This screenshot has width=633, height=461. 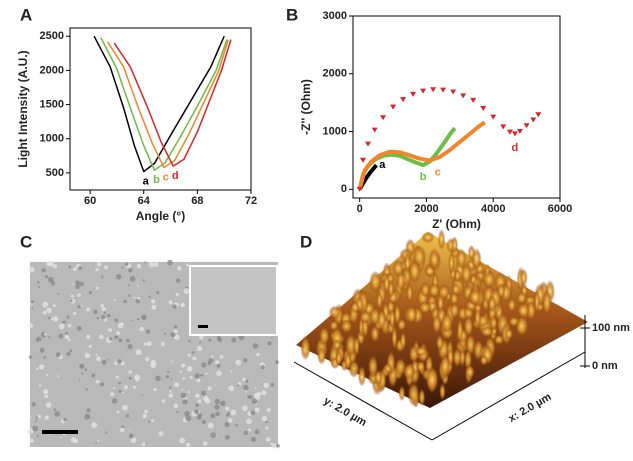 I want to click on panel-label: B, so click(x=292, y=14).